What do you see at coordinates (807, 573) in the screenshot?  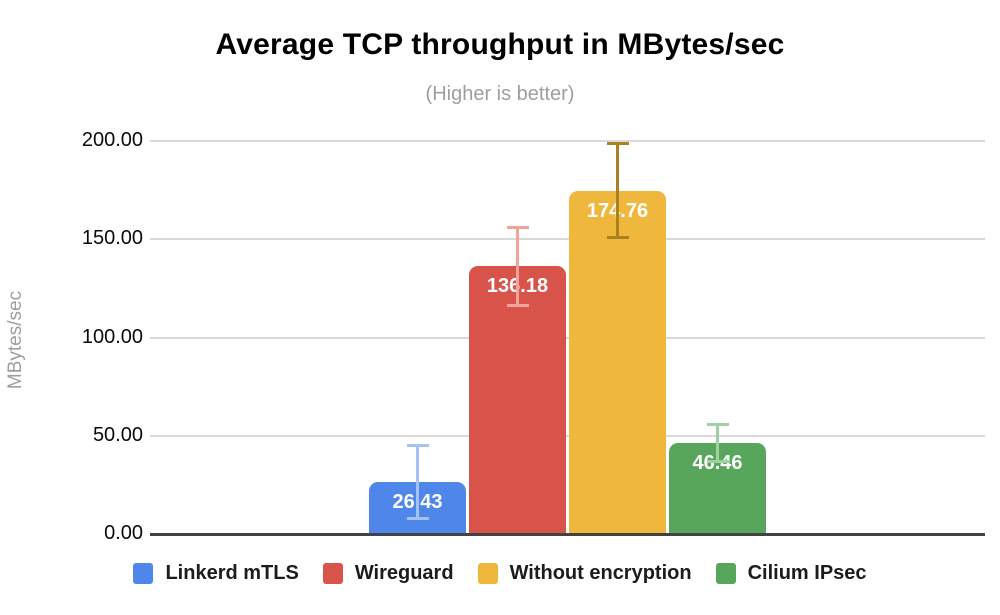 I see `legend-label: Cilium IPsec` at bounding box center [807, 573].